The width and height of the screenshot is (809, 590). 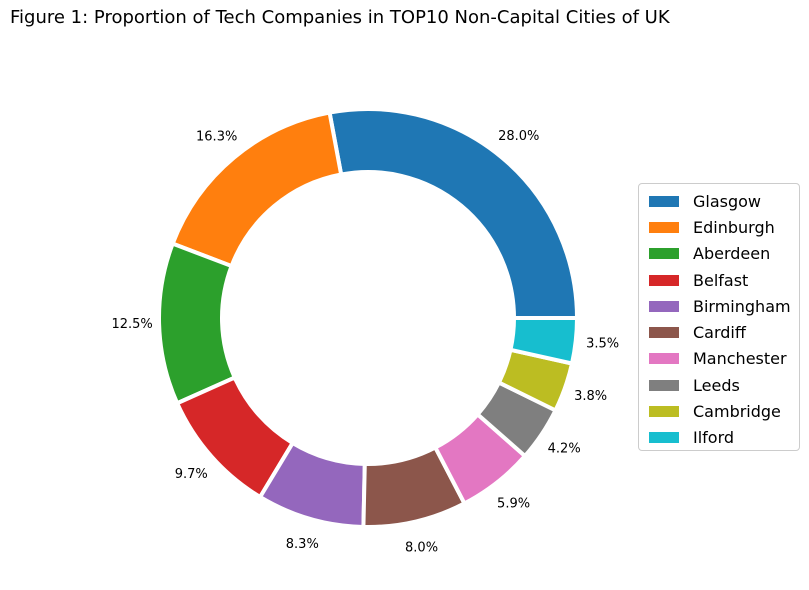 I want to click on legend-item-cambridge: Cambridge, so click(x=724, y=411).